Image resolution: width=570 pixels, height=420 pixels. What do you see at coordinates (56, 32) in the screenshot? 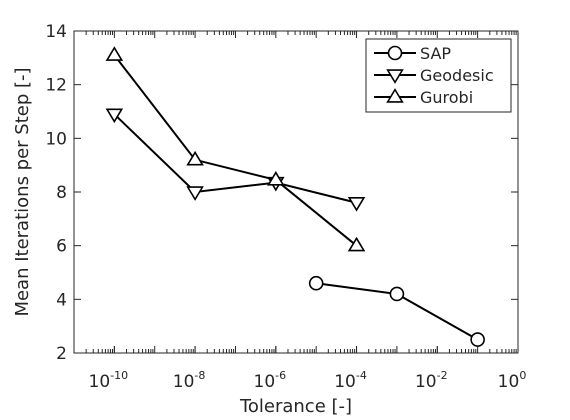
I see `y-tick-label: 14` at bounding box center [56, 32].